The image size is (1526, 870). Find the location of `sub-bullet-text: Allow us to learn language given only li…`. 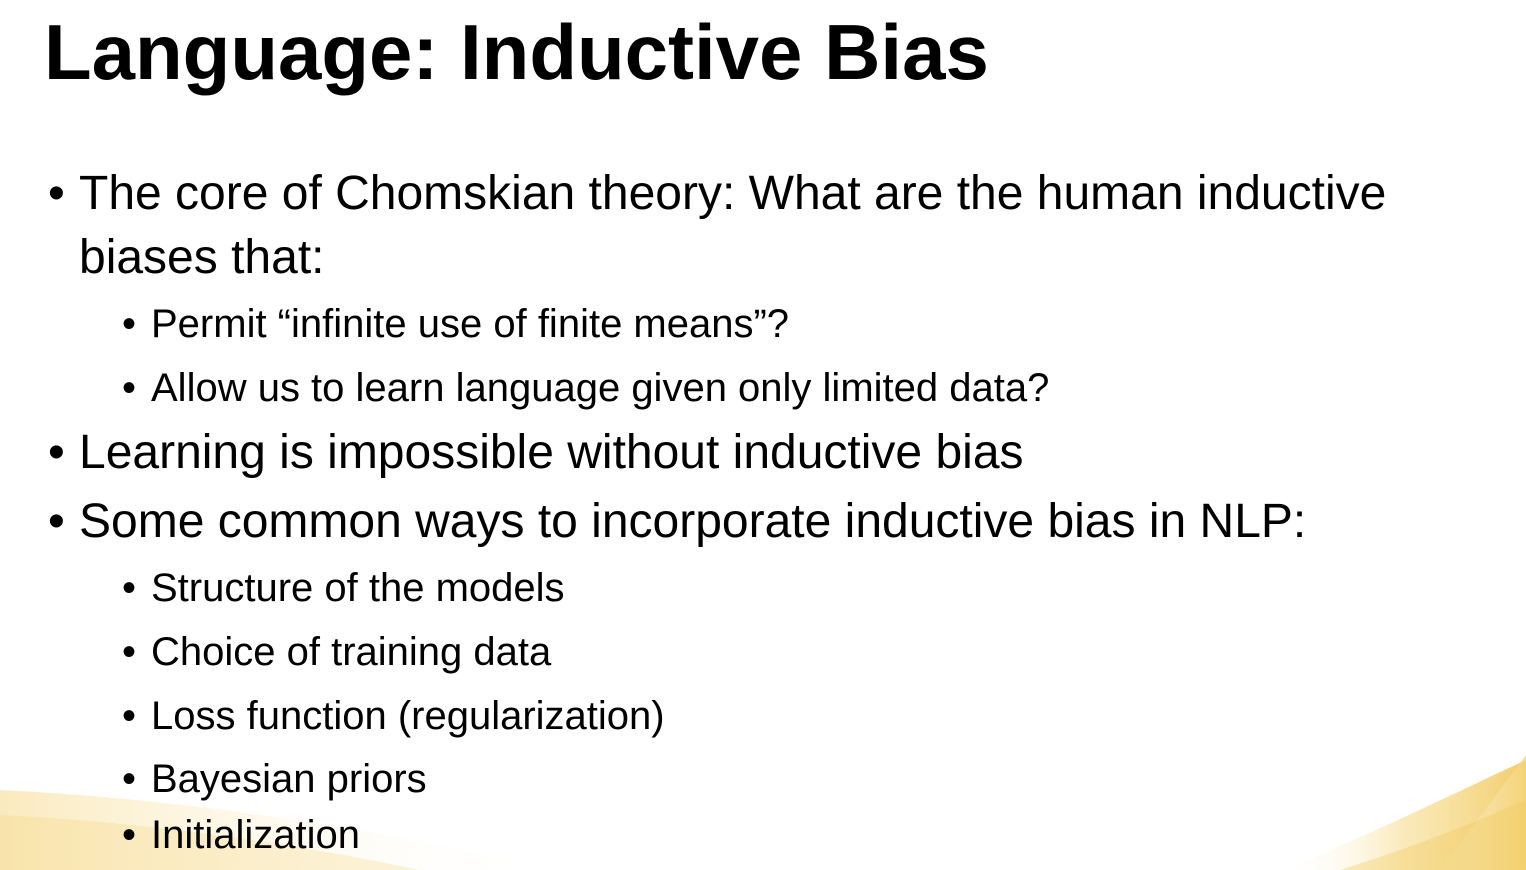

sub-bullet-text: Allow us to learn language given only li… is located at coordinates (600, 388).